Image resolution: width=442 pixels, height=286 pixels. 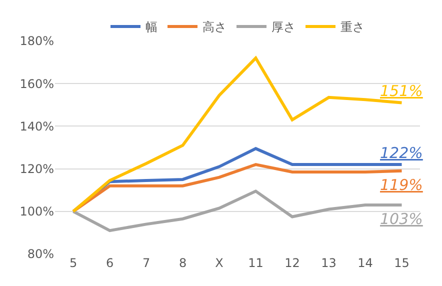 What do you see at coordinates (182, 263) in the screenshot?
I see `x-tick-label: 8` at bounding box center [182, 263].